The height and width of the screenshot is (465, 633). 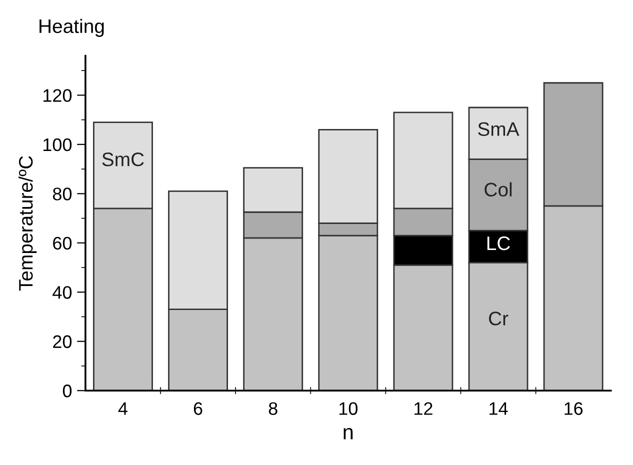 What do you see at coordinates (67, 391) in the screenshot?
I see `y-tick-label: 0` at bounding box center [67, 391].